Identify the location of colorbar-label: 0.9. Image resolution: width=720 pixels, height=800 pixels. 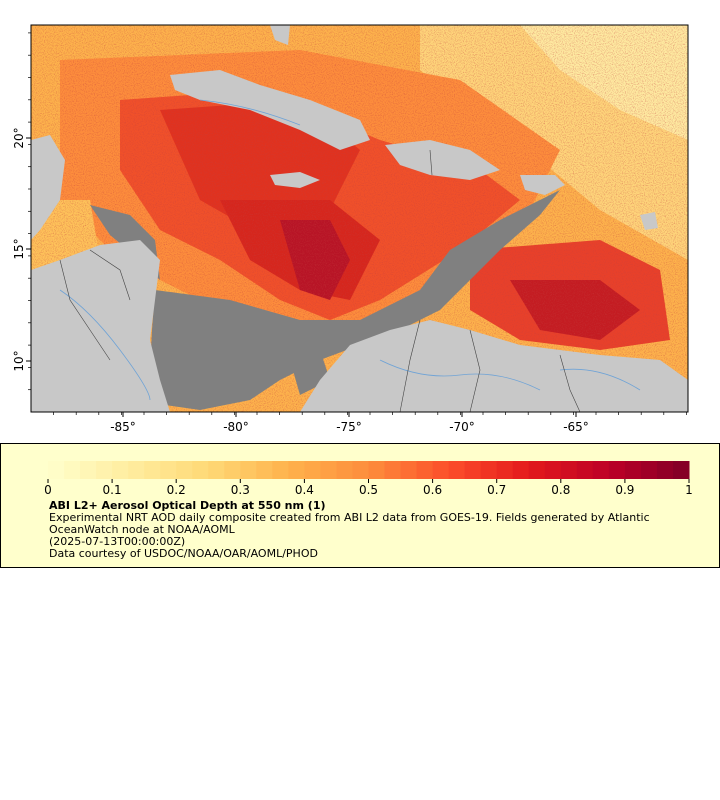
(624, 490).